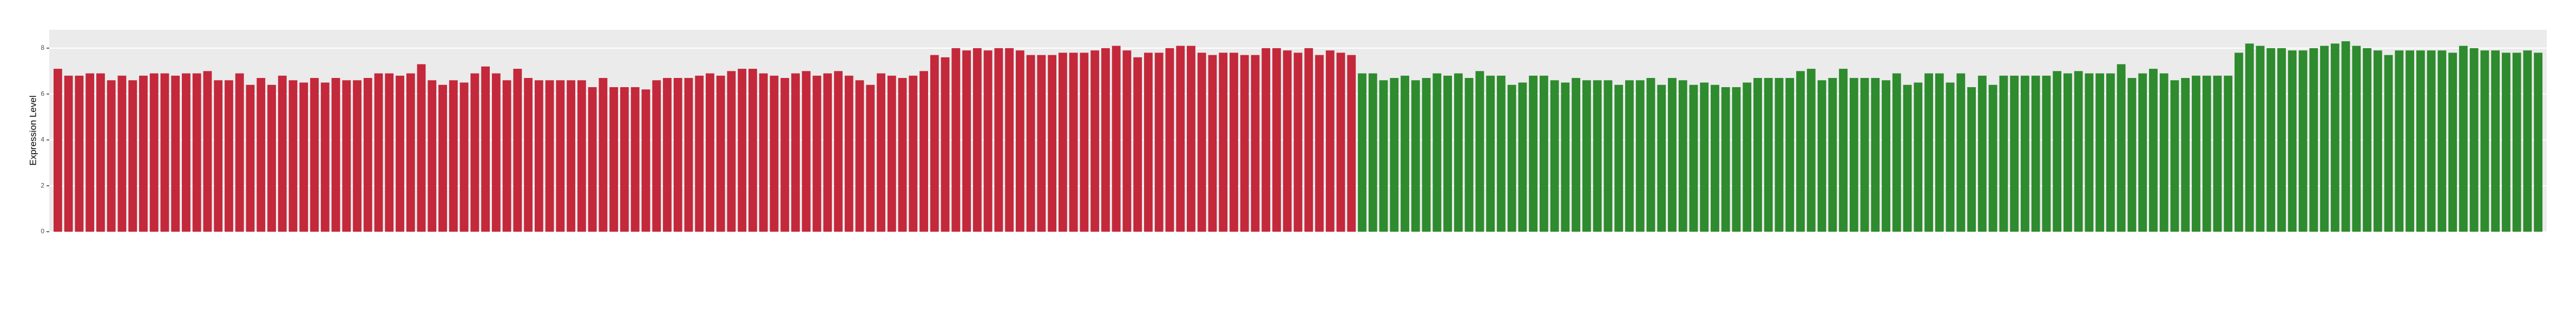  Describe the element at coordinates (33, 130) in the screenshot. I see `y-axis-label: Expression Level` at that location.